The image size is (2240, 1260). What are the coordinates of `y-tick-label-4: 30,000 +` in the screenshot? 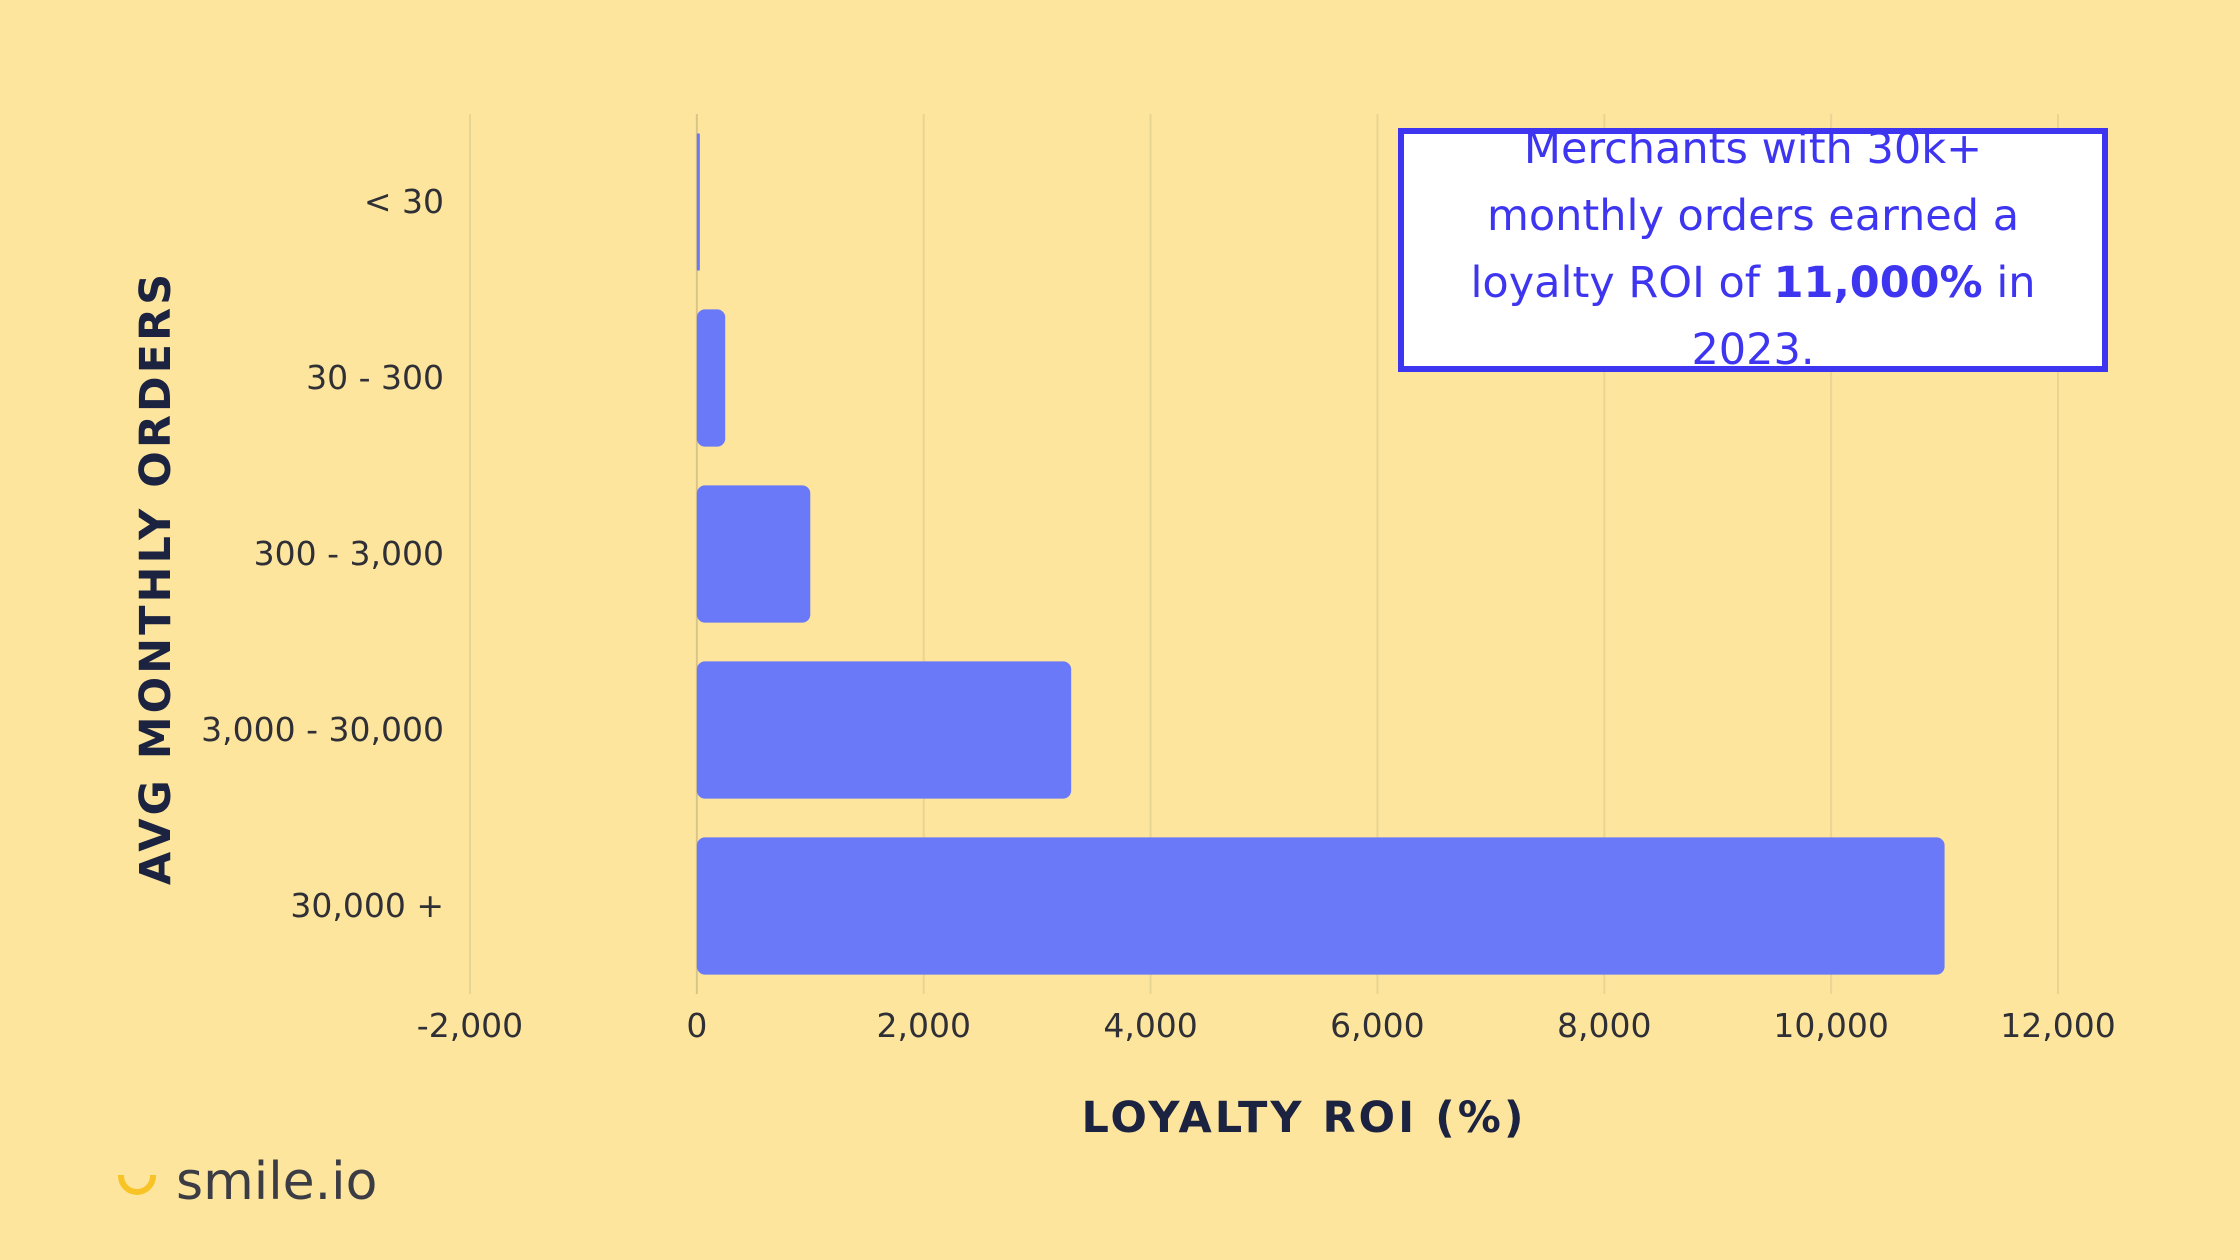 It's located at (367, 905).